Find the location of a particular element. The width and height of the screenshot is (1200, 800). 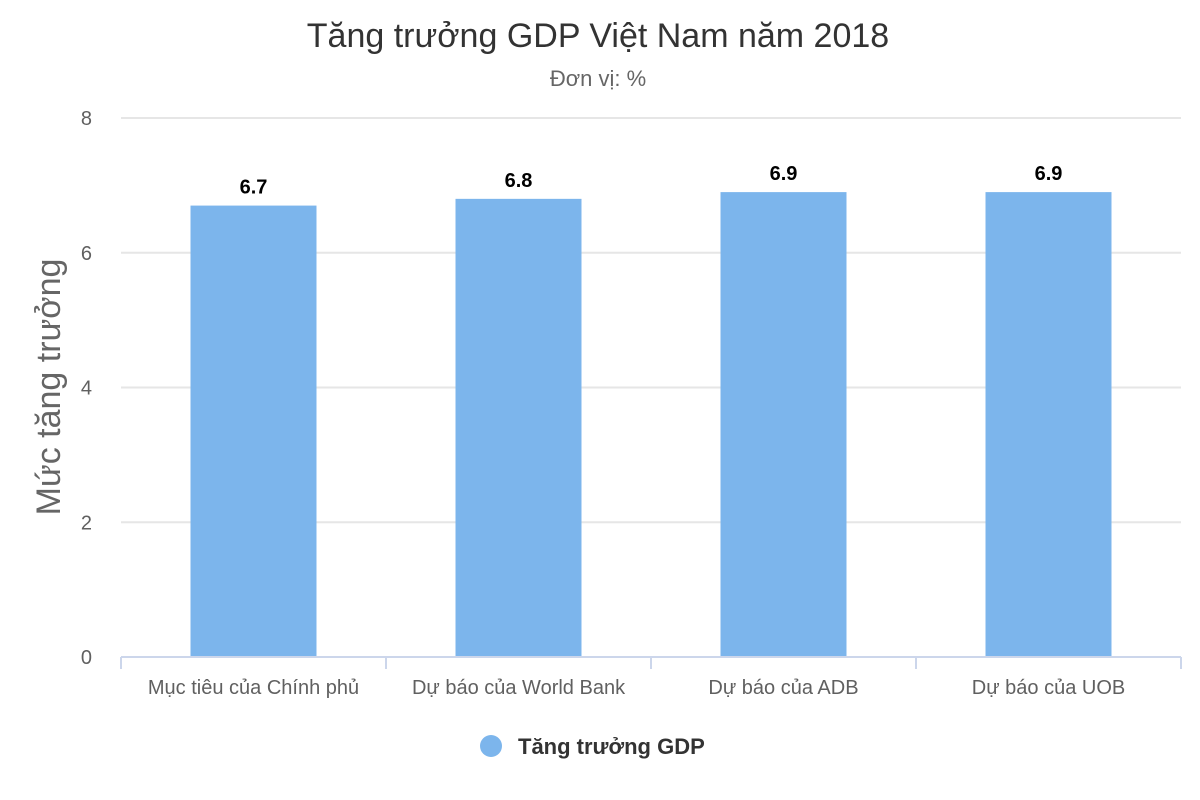

y-tick-label: 6 is located at coordinates (86, 254).